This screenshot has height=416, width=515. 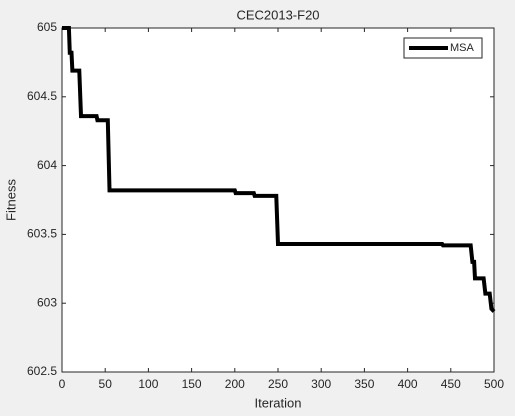 I want to click on x-tick-label: 300, so click(x=321, y=384).